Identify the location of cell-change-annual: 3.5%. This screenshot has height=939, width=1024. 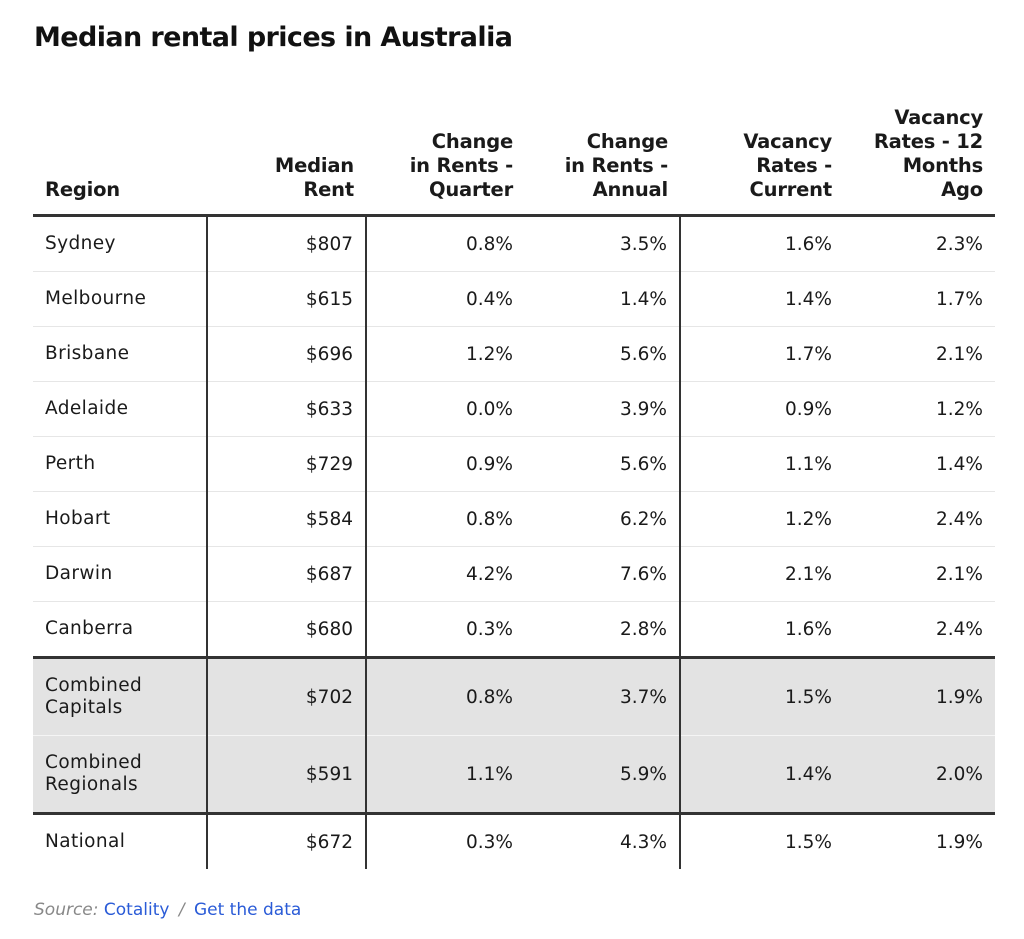
(602, 243).